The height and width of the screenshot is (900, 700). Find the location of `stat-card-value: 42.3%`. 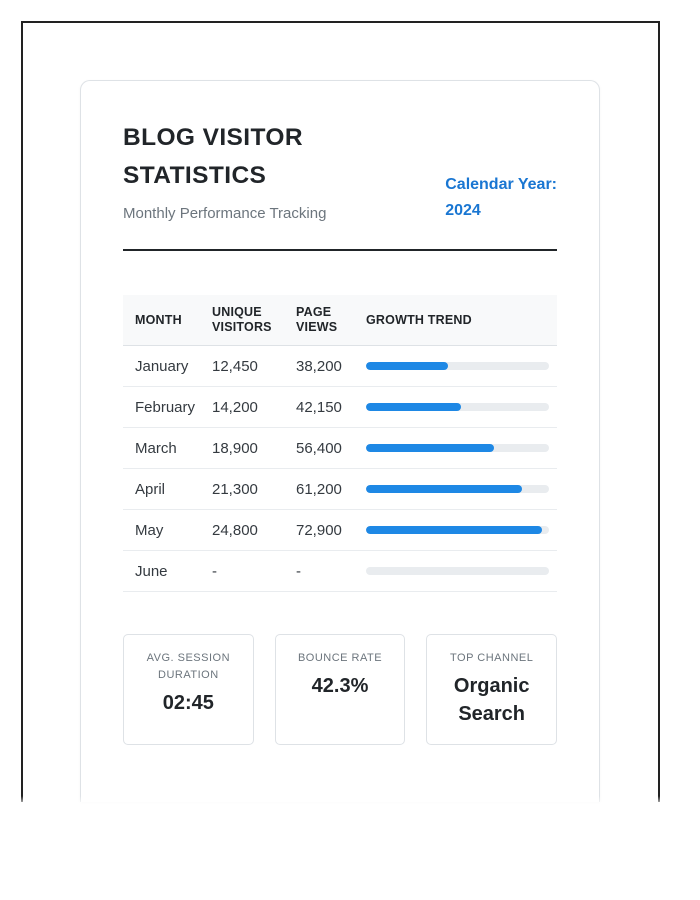

stat-card-value: 42.3% is located at coordinates (340, 686).